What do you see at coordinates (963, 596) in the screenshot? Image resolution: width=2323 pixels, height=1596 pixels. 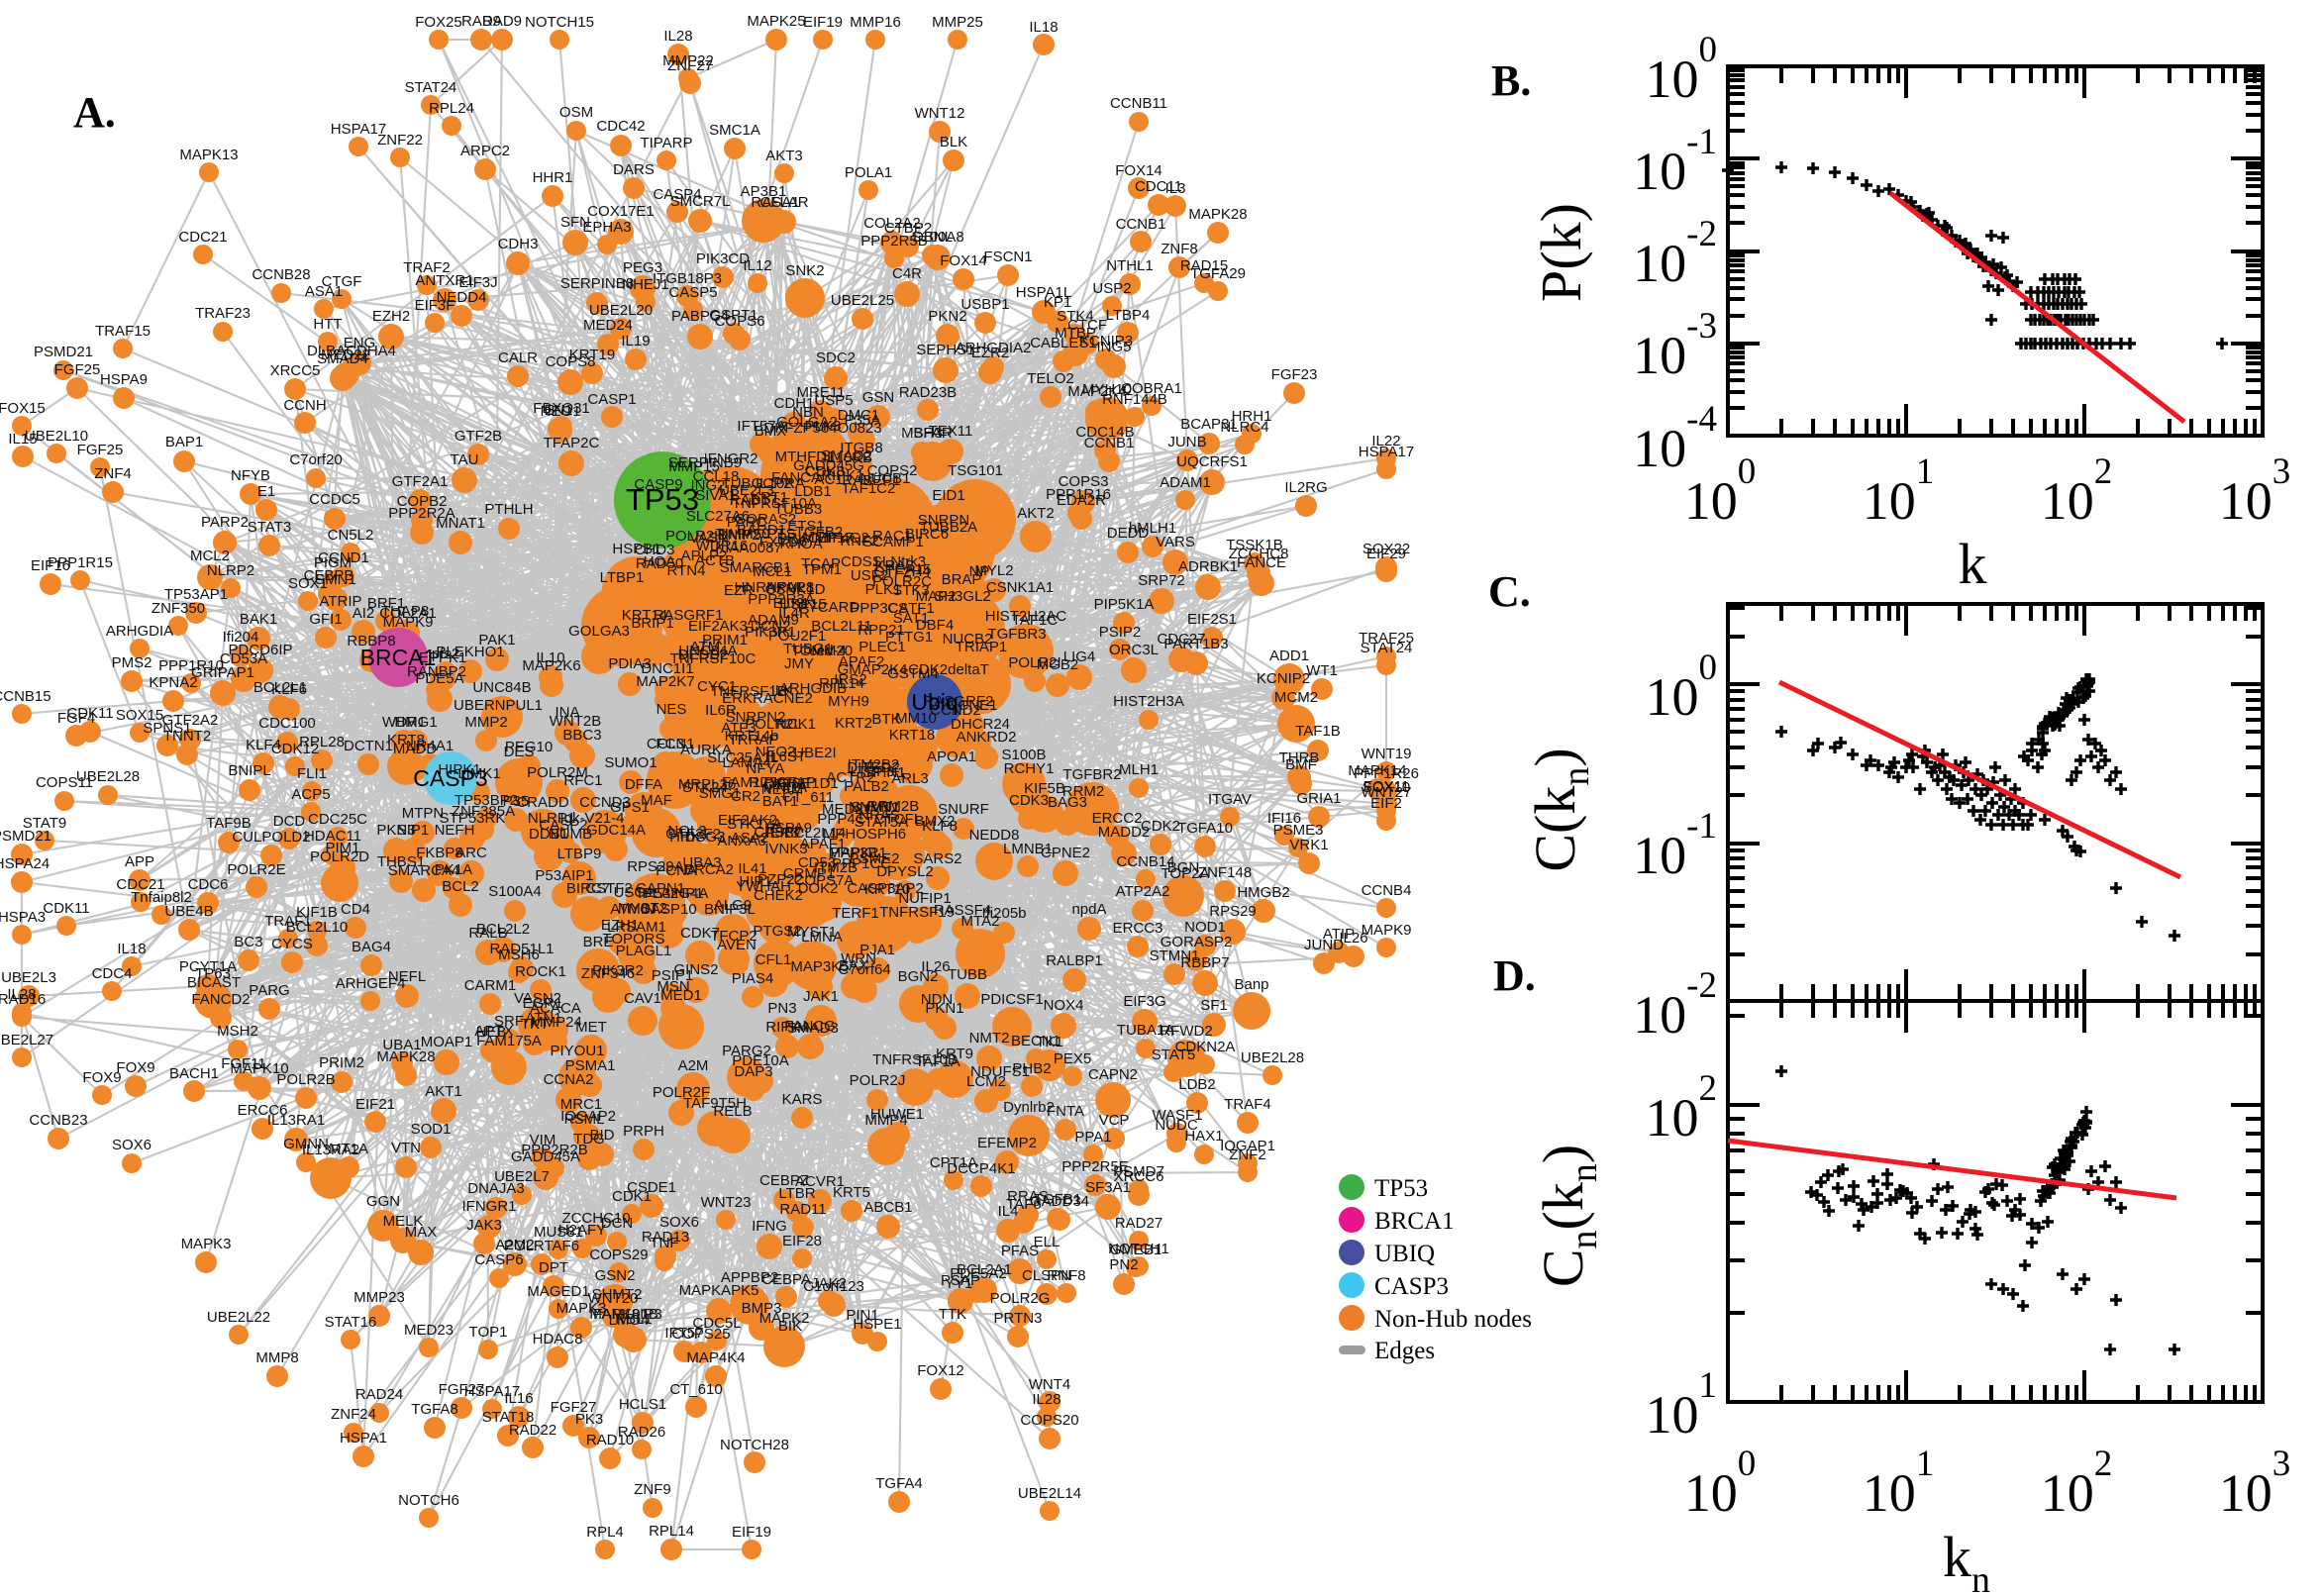 I see `svg-text: SH3GL2` at bounding box center [963, 596].